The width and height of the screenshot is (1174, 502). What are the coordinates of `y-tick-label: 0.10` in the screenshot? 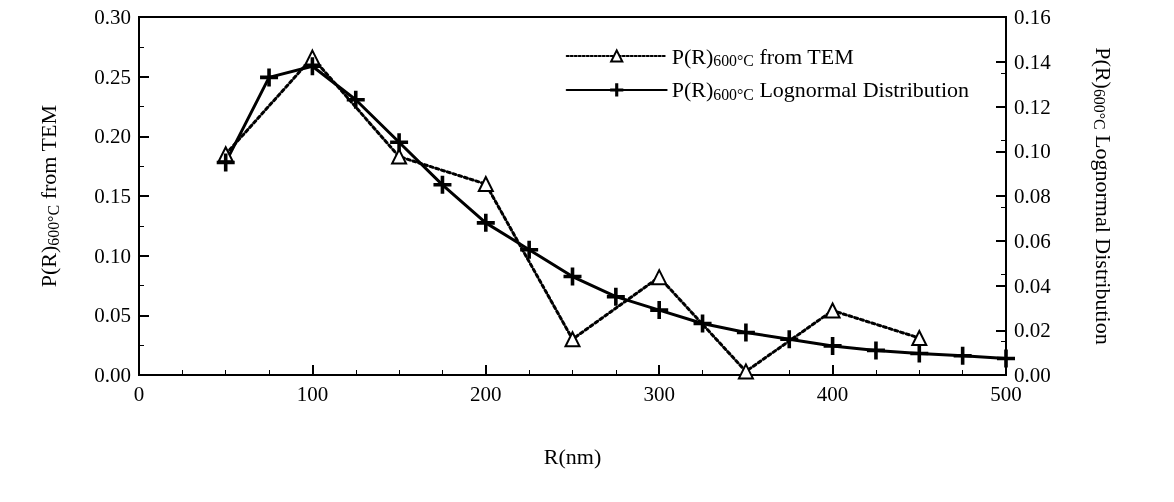 It's located at (112, 255).